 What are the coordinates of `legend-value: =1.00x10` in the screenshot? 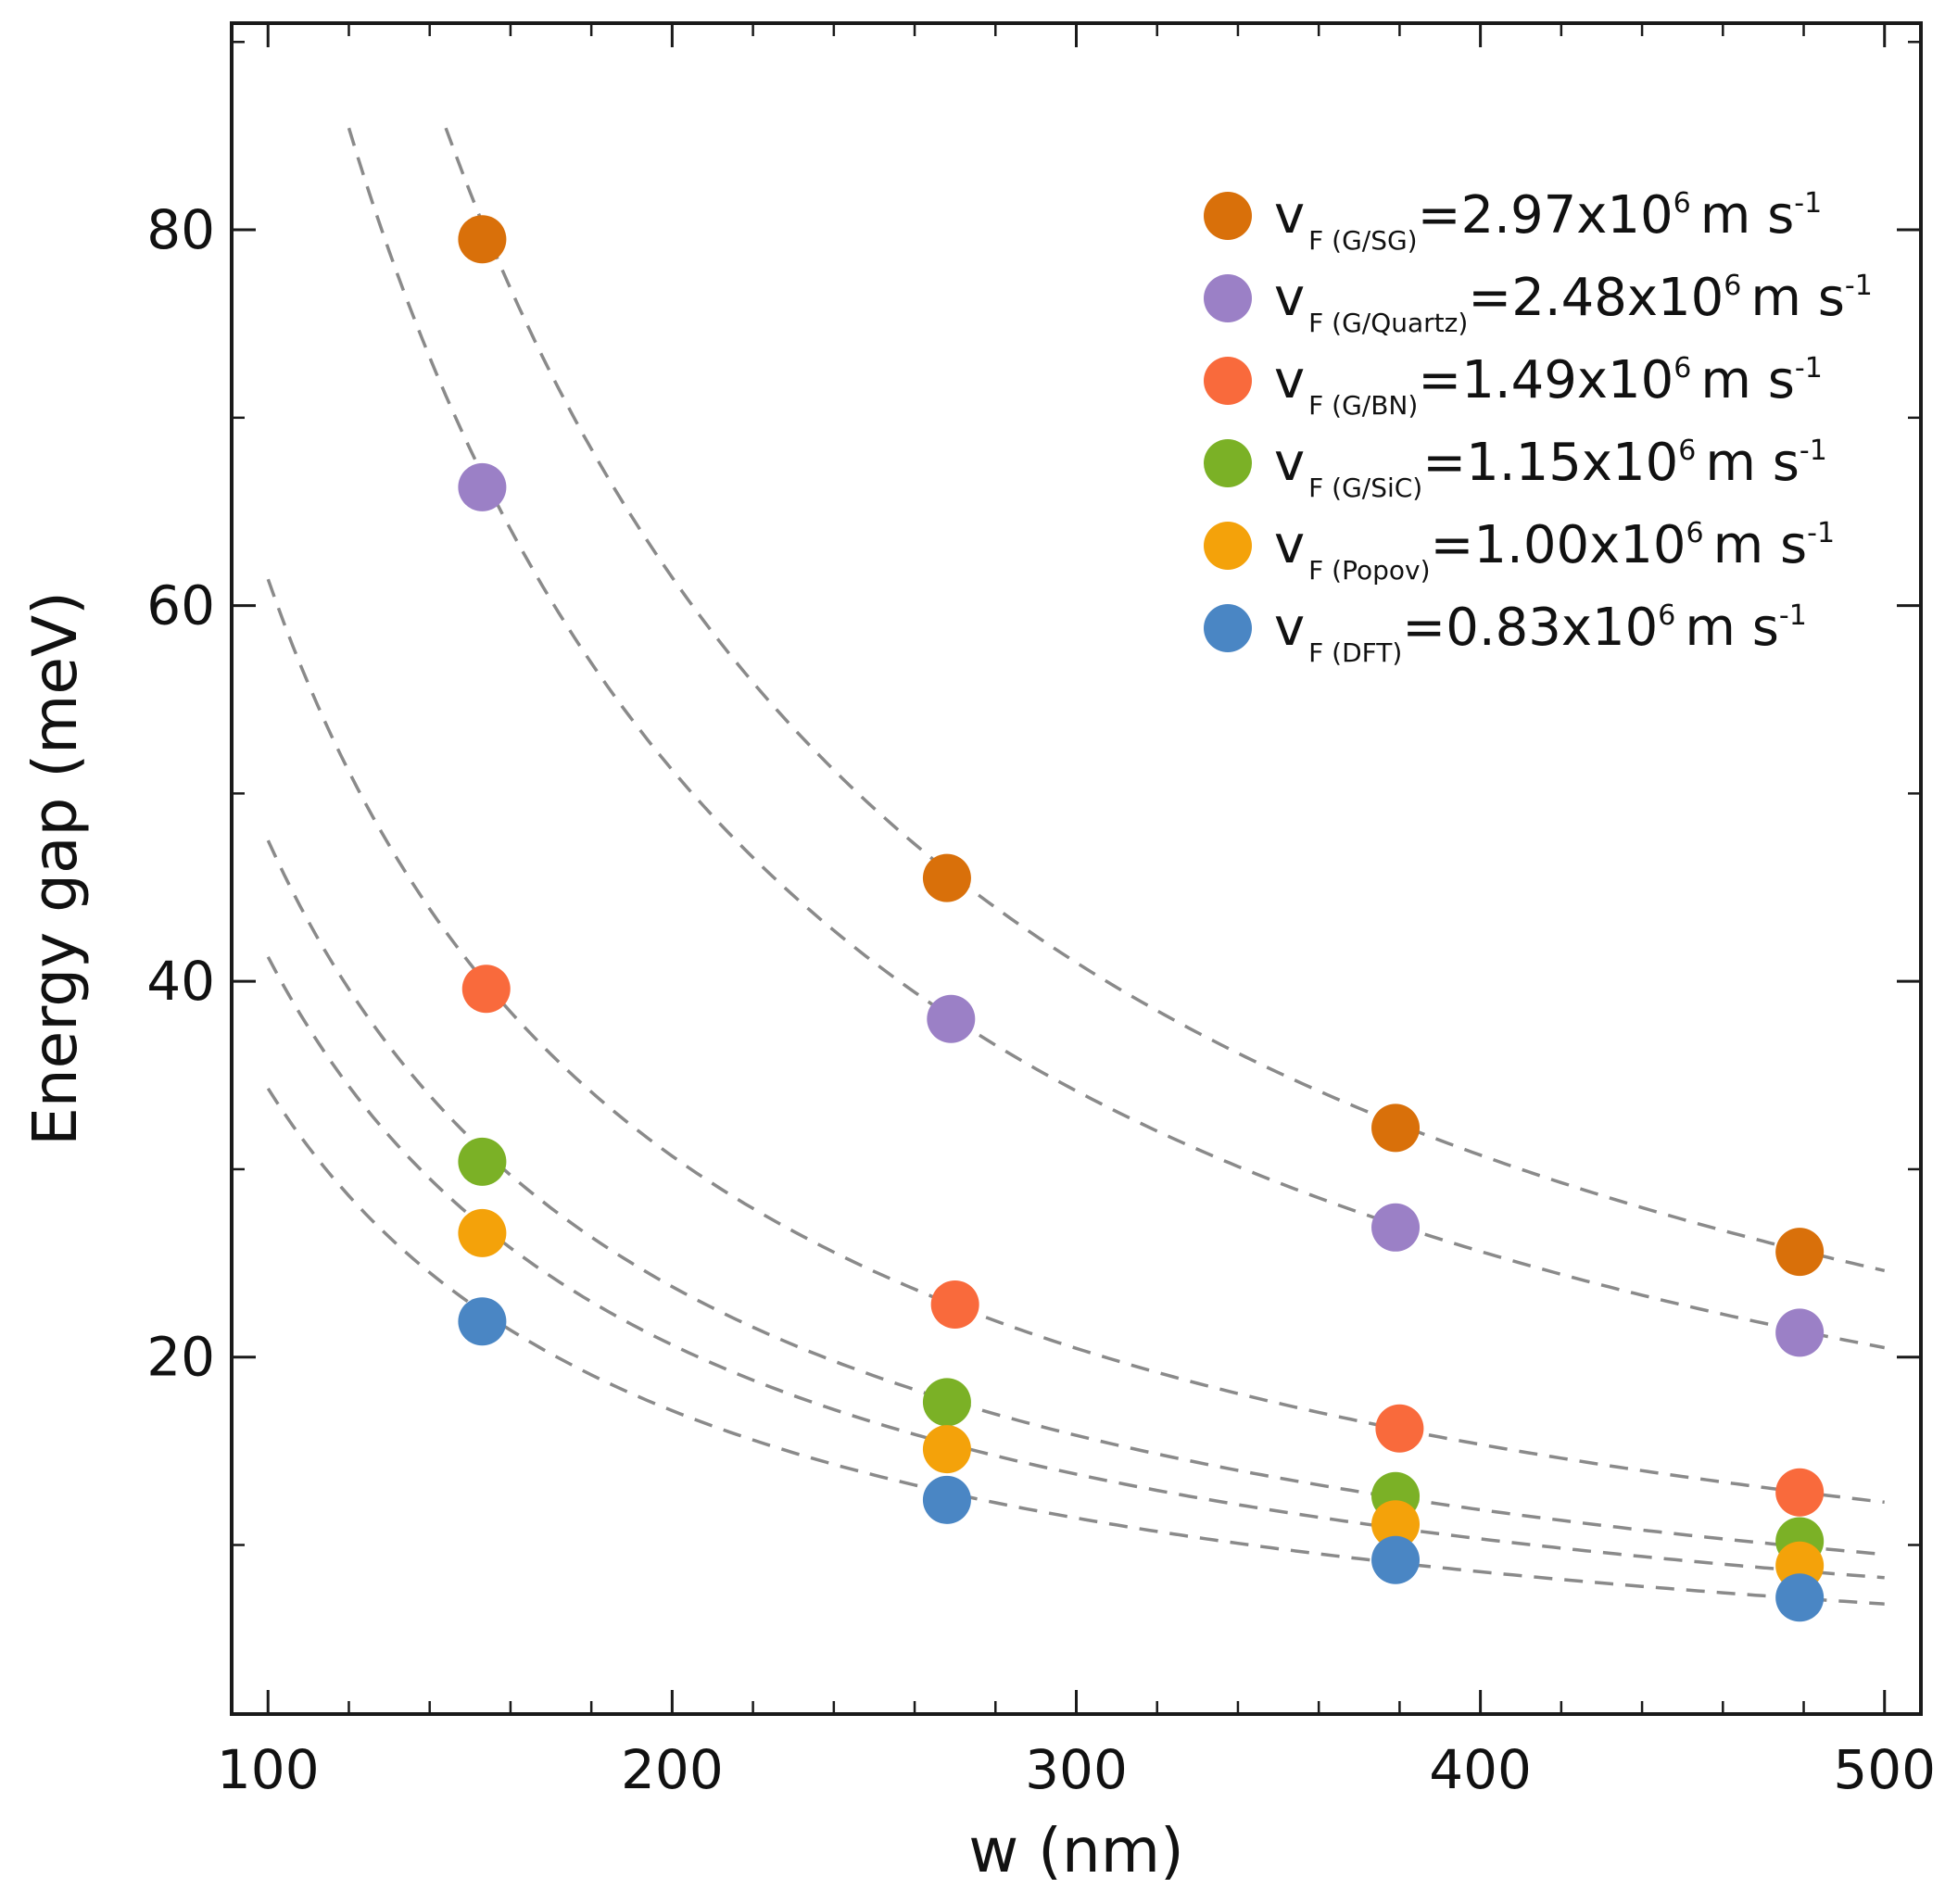 It's located at (1558, 545).